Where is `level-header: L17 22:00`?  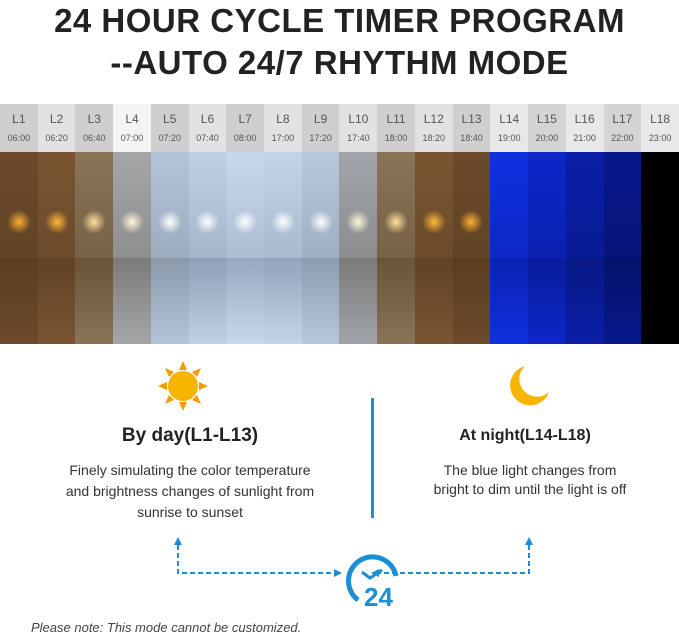
level-header: L17 22:00 is located at coordinates (622, 128).